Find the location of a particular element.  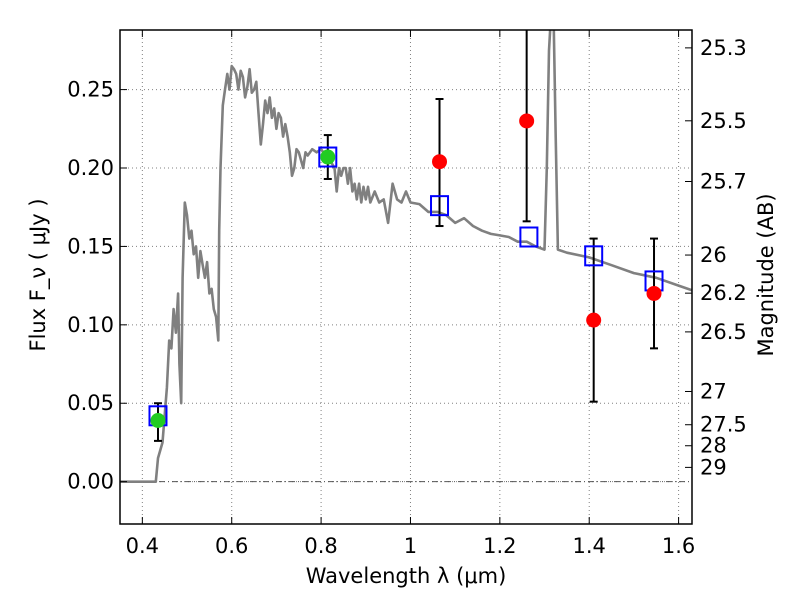

y-tick-label: 0.25 is located at coordinates (90, 90).